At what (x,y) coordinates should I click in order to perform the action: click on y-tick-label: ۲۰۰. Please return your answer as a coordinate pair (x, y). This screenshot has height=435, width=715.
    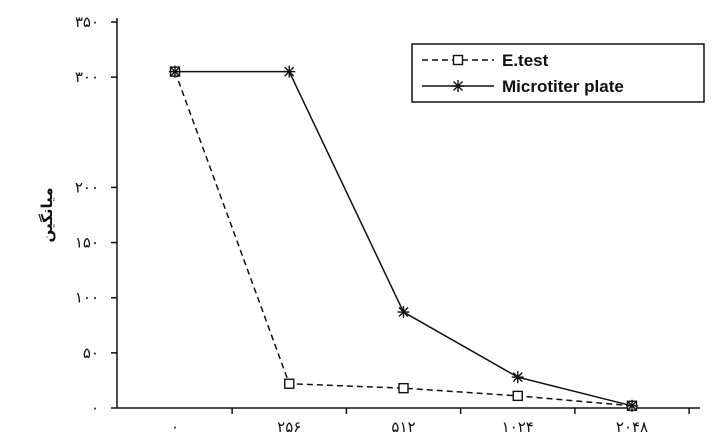
    Looking at the image, I should click on (87, 187).